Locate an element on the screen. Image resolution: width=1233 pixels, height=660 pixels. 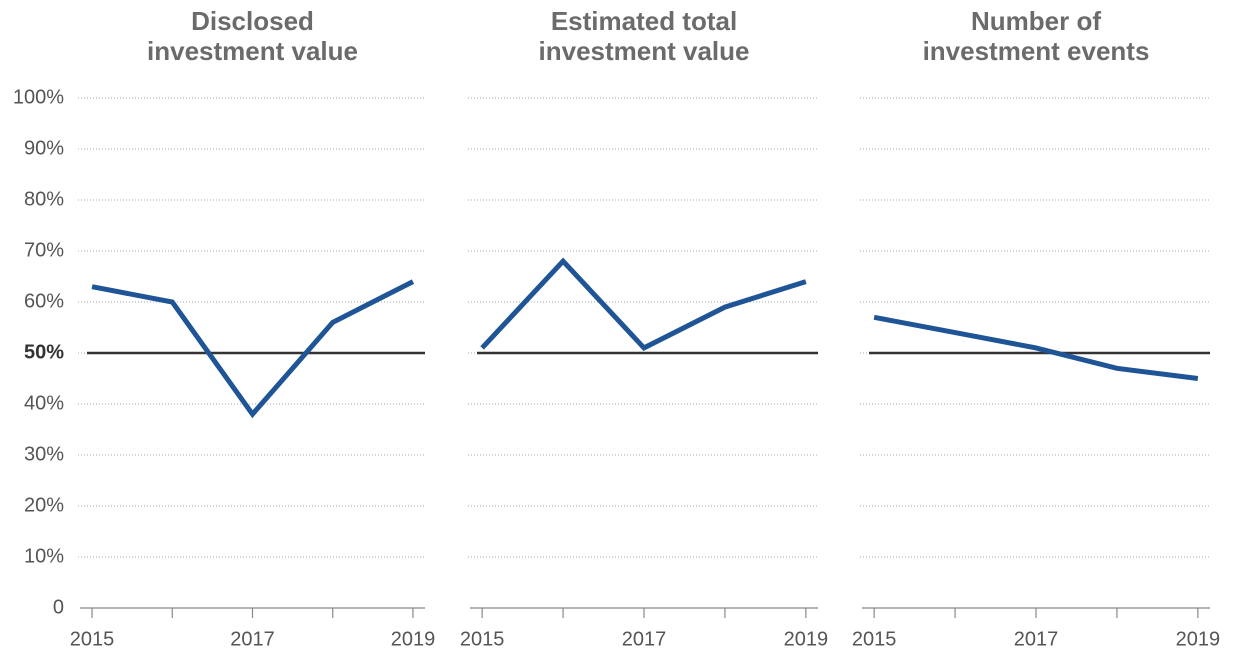
y-tick-label: 10% is located at coordinates (44, 556).